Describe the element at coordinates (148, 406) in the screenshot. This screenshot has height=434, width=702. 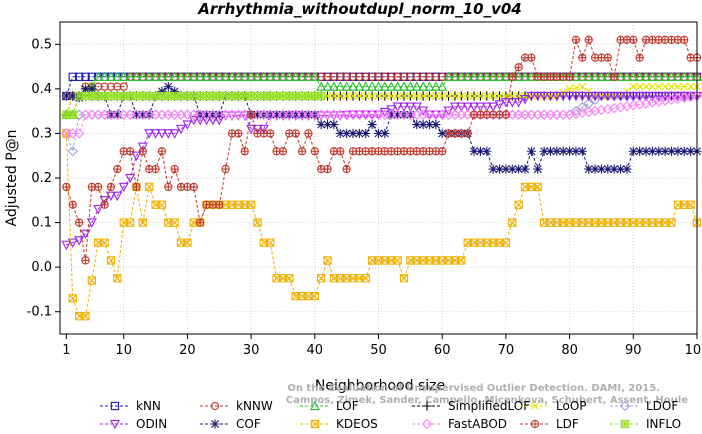
I see `legend-label: kNN` at that location.